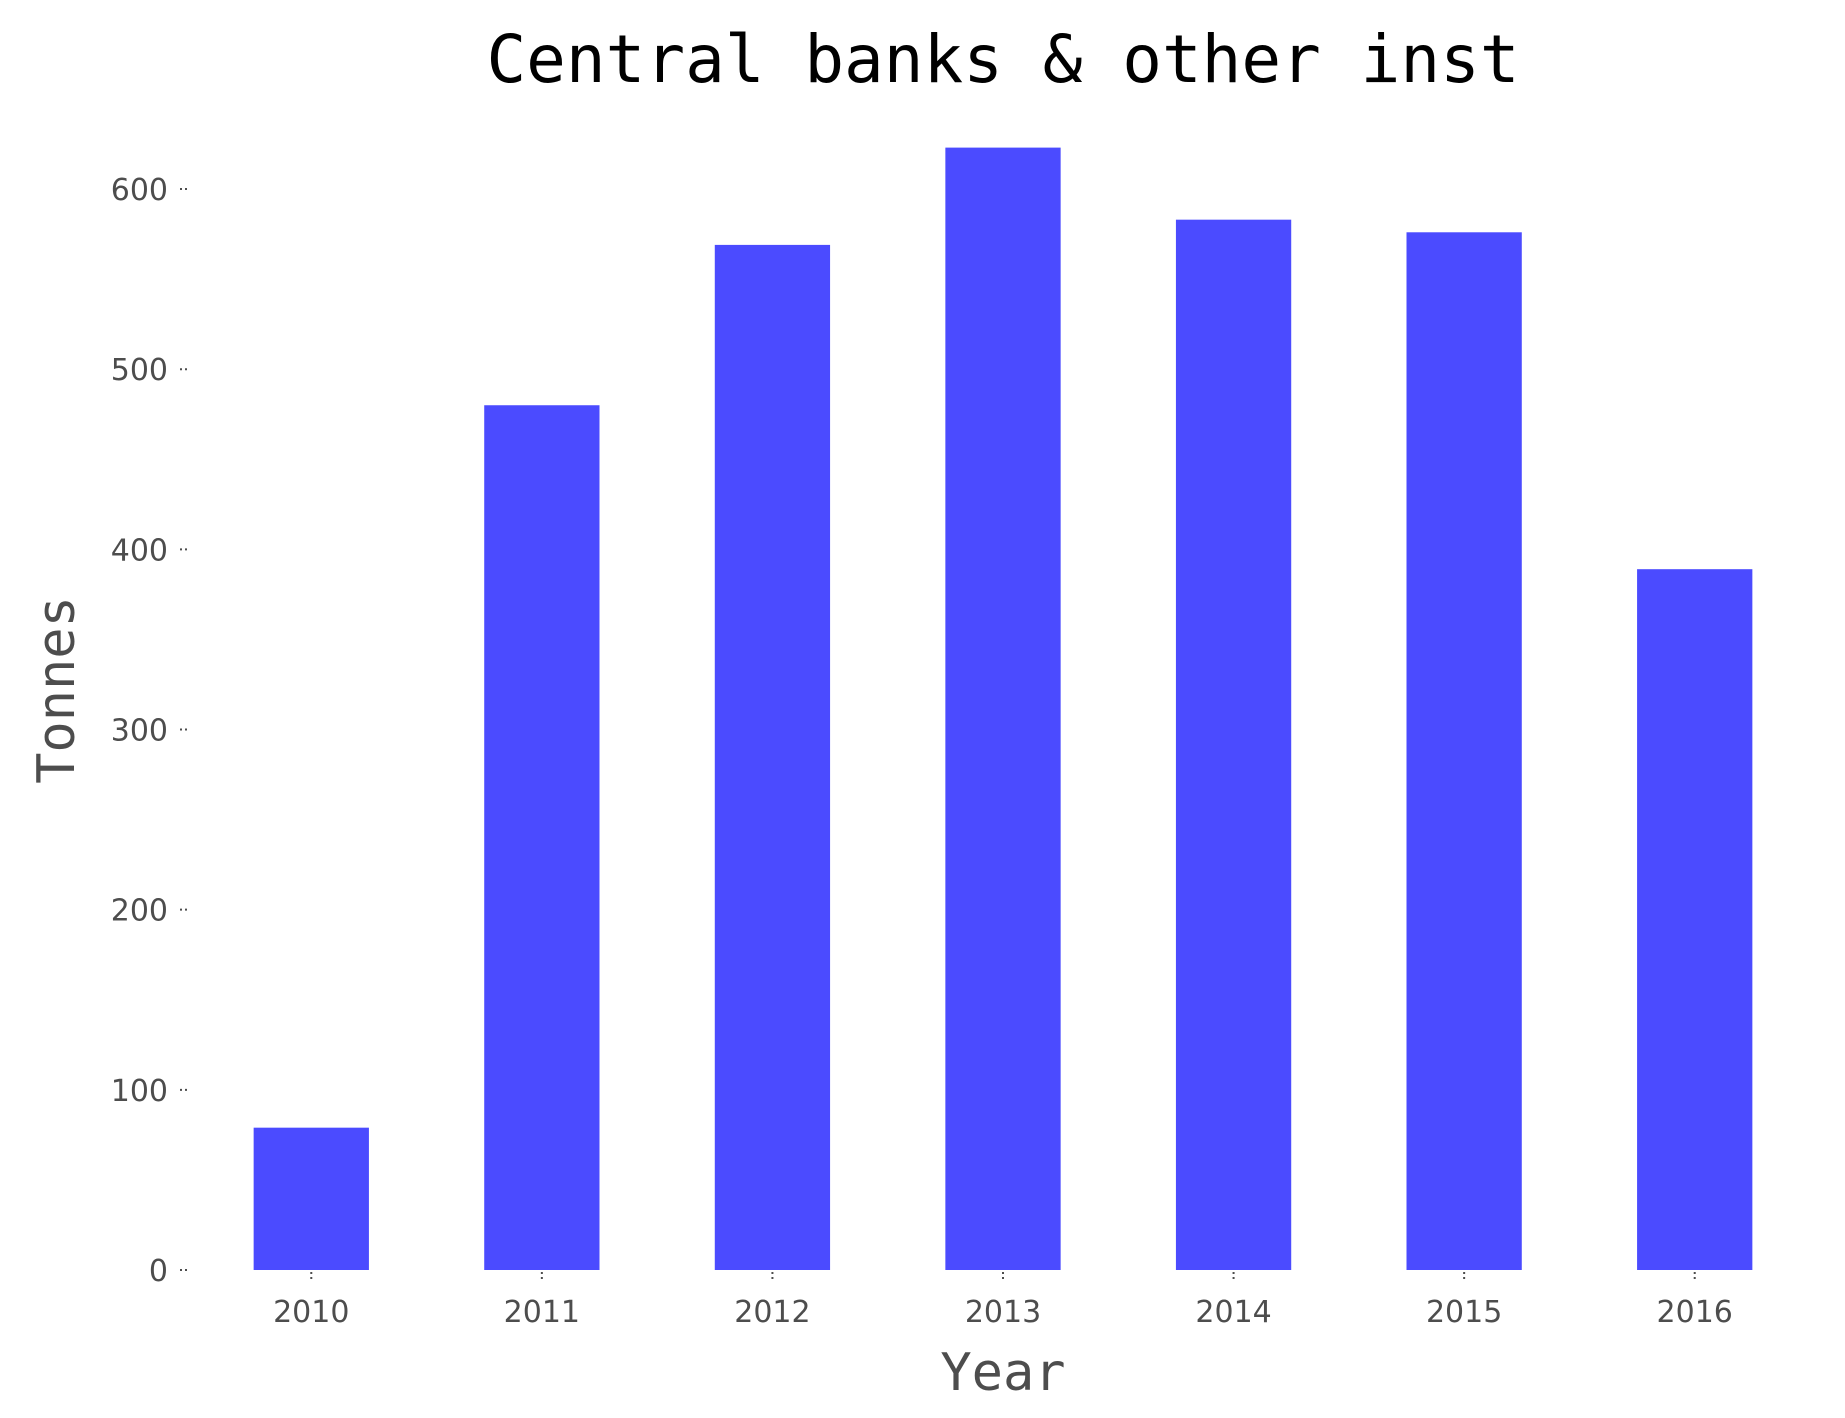 Image resolution: width=1845 pixels, height=1418 pixels. Describe the element at coordinates (542, 837) in the screenshot. I see `bar-2011` at that location.